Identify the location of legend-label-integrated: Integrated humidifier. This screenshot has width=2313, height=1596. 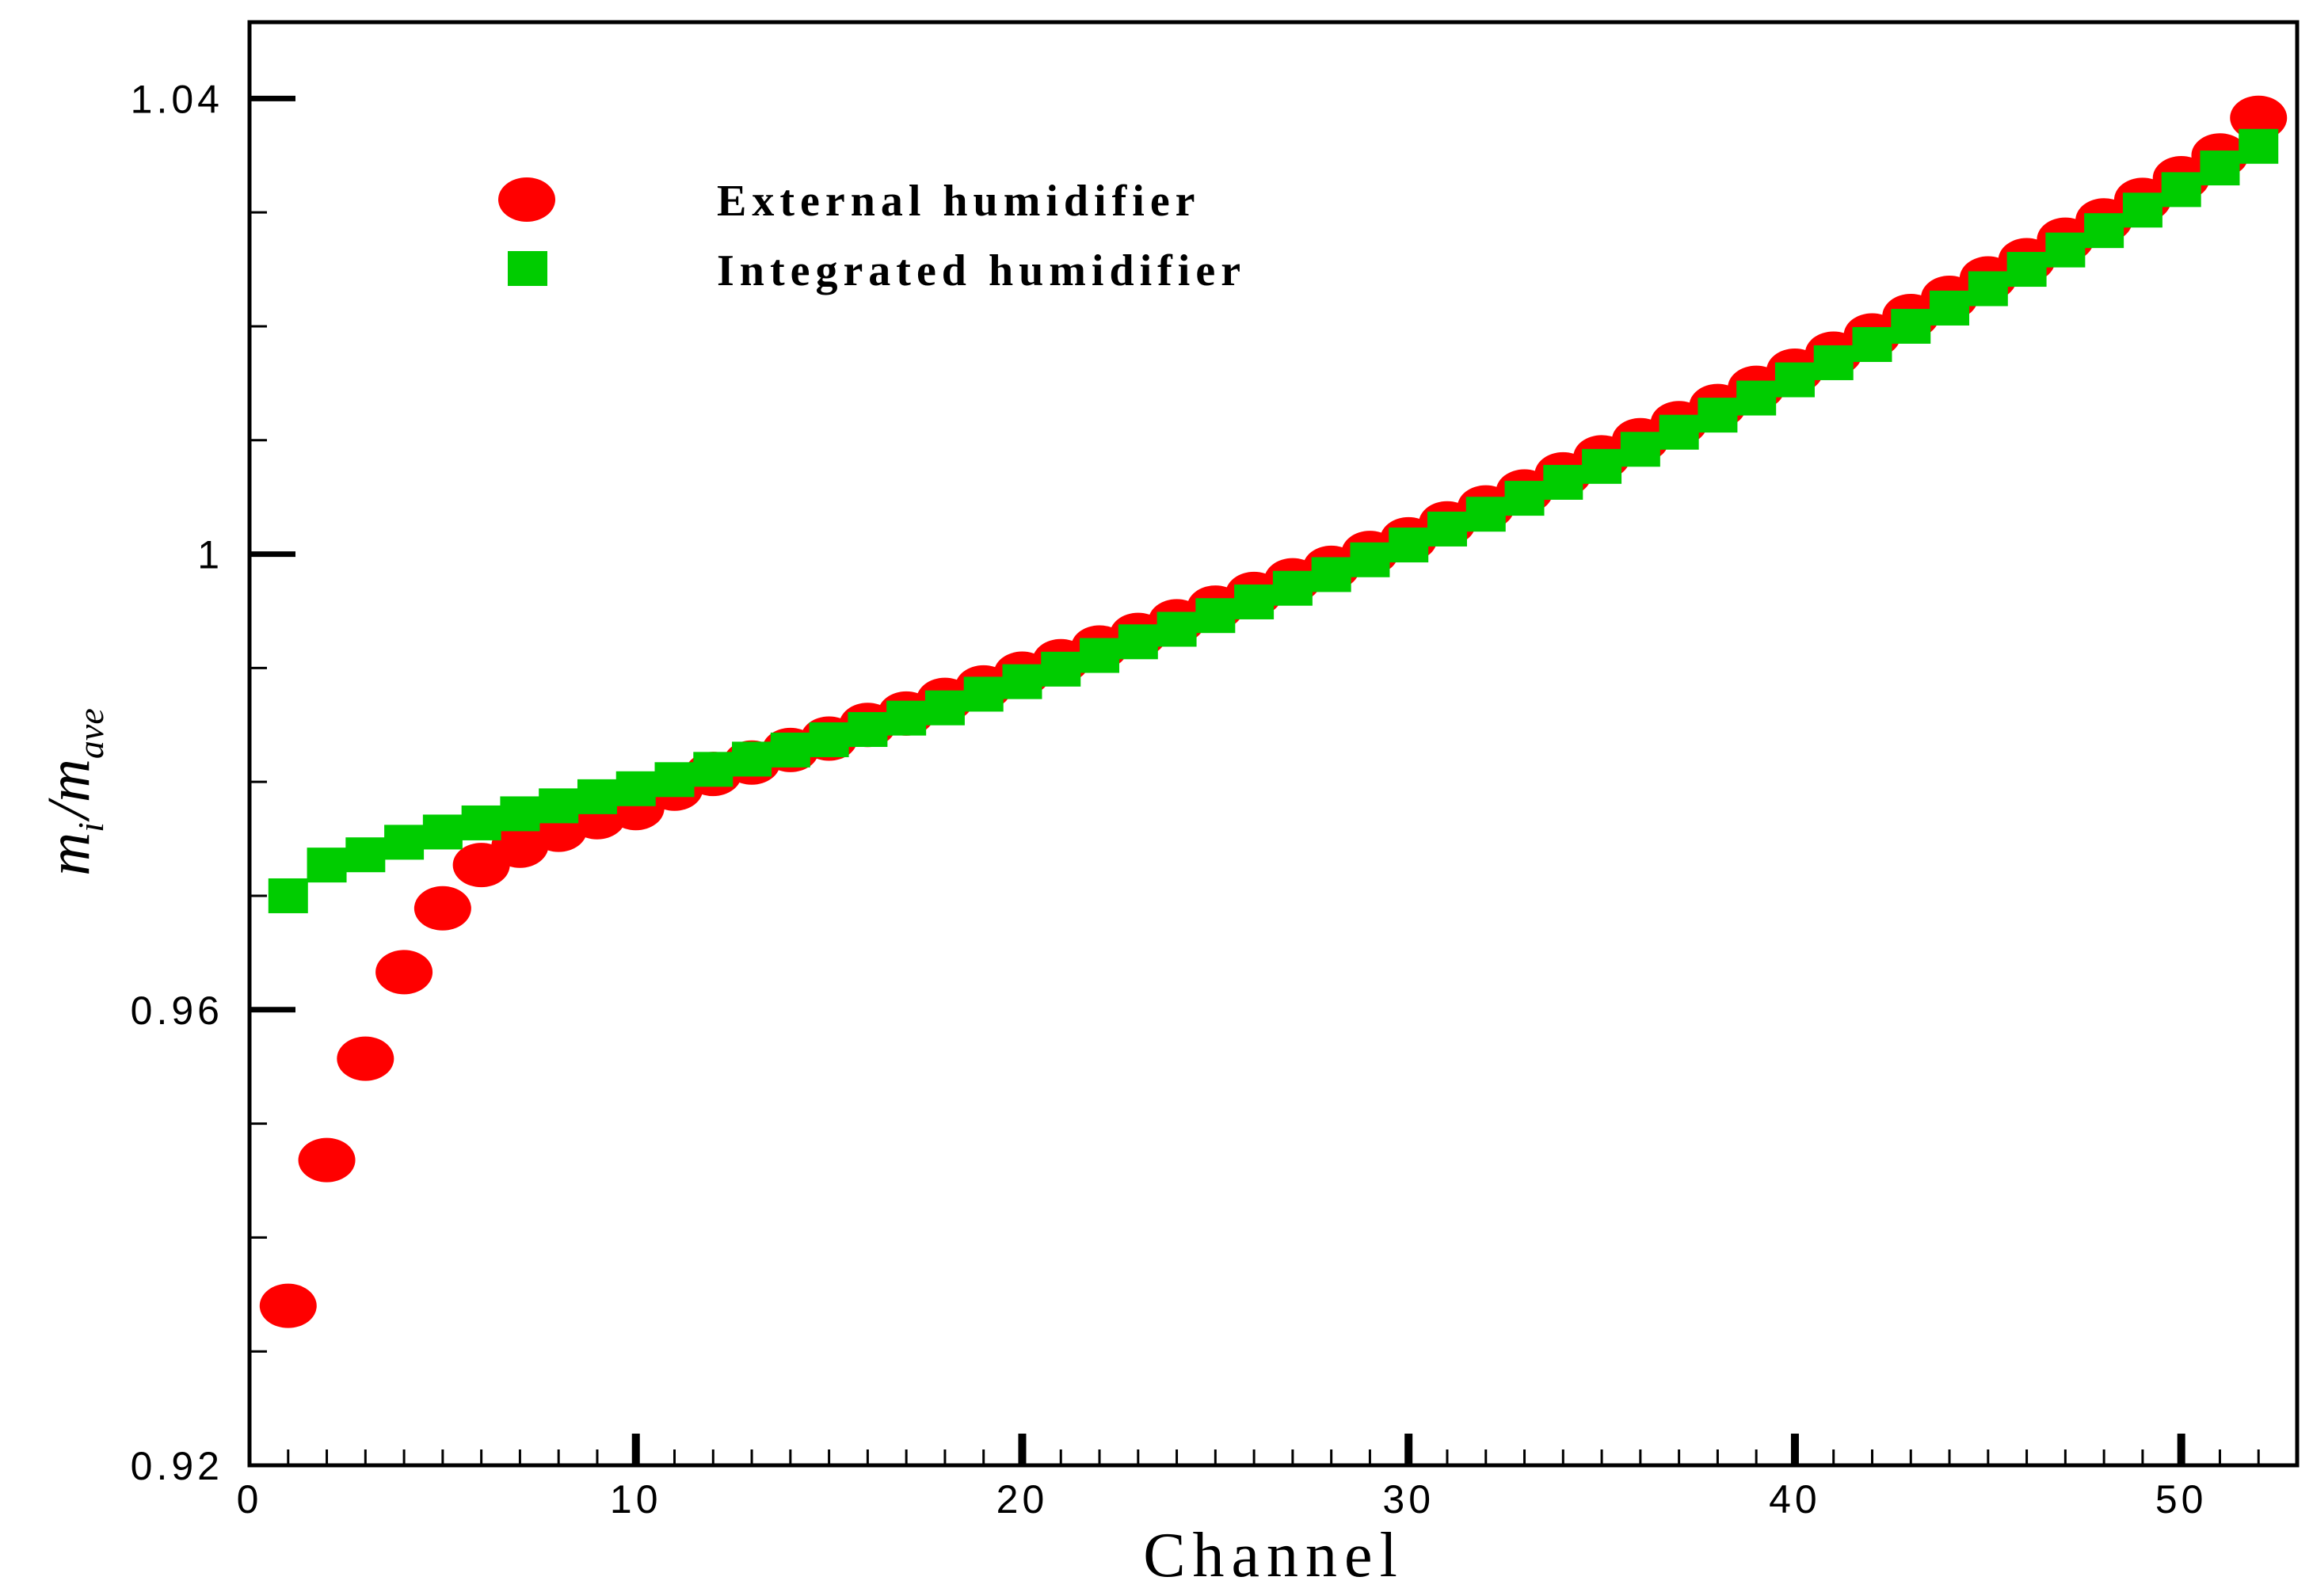
(981, 270).